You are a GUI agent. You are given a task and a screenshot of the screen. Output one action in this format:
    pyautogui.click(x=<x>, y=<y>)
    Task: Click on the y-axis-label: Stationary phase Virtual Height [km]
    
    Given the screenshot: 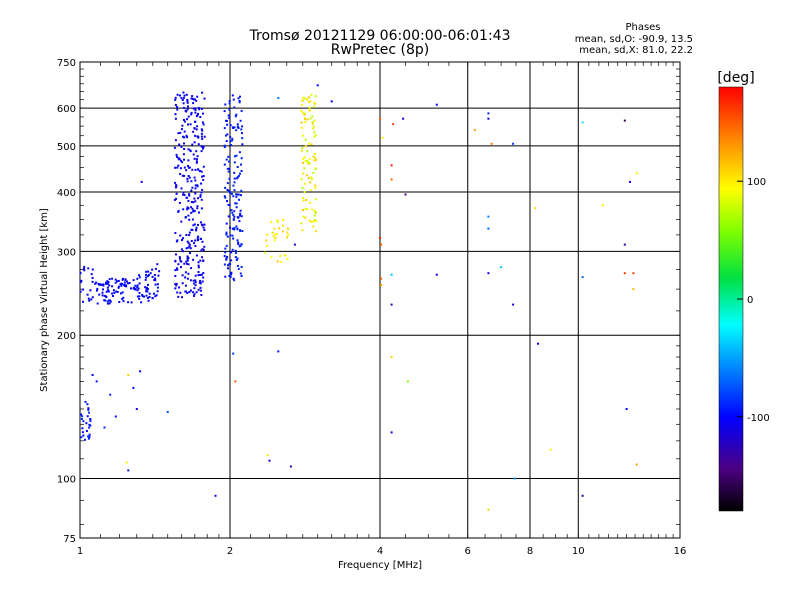 What is the action you would take?
    pyautogui.click(x=44, y=300)
    